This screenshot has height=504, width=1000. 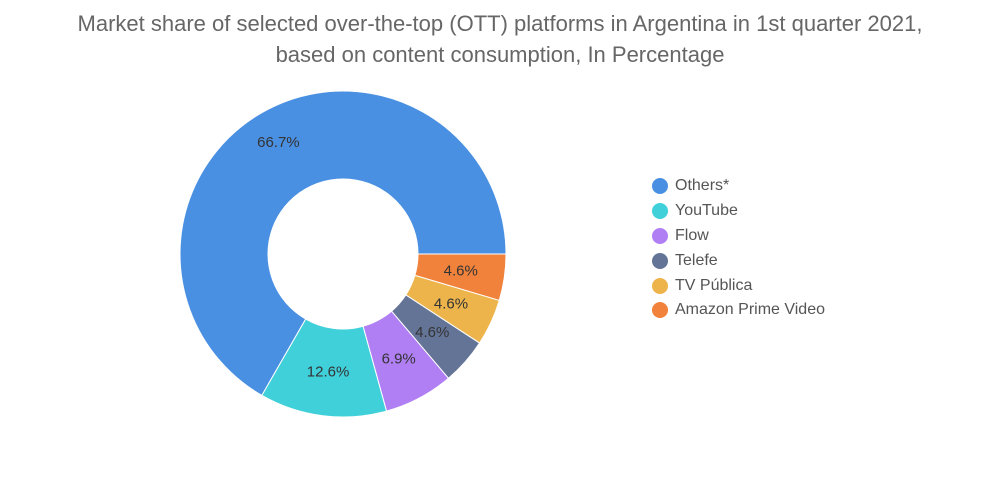 What do you see at coordinates (706, 211) in the screenshot?
I see `legend-label: YouTube` at bounding box center [706, 211].